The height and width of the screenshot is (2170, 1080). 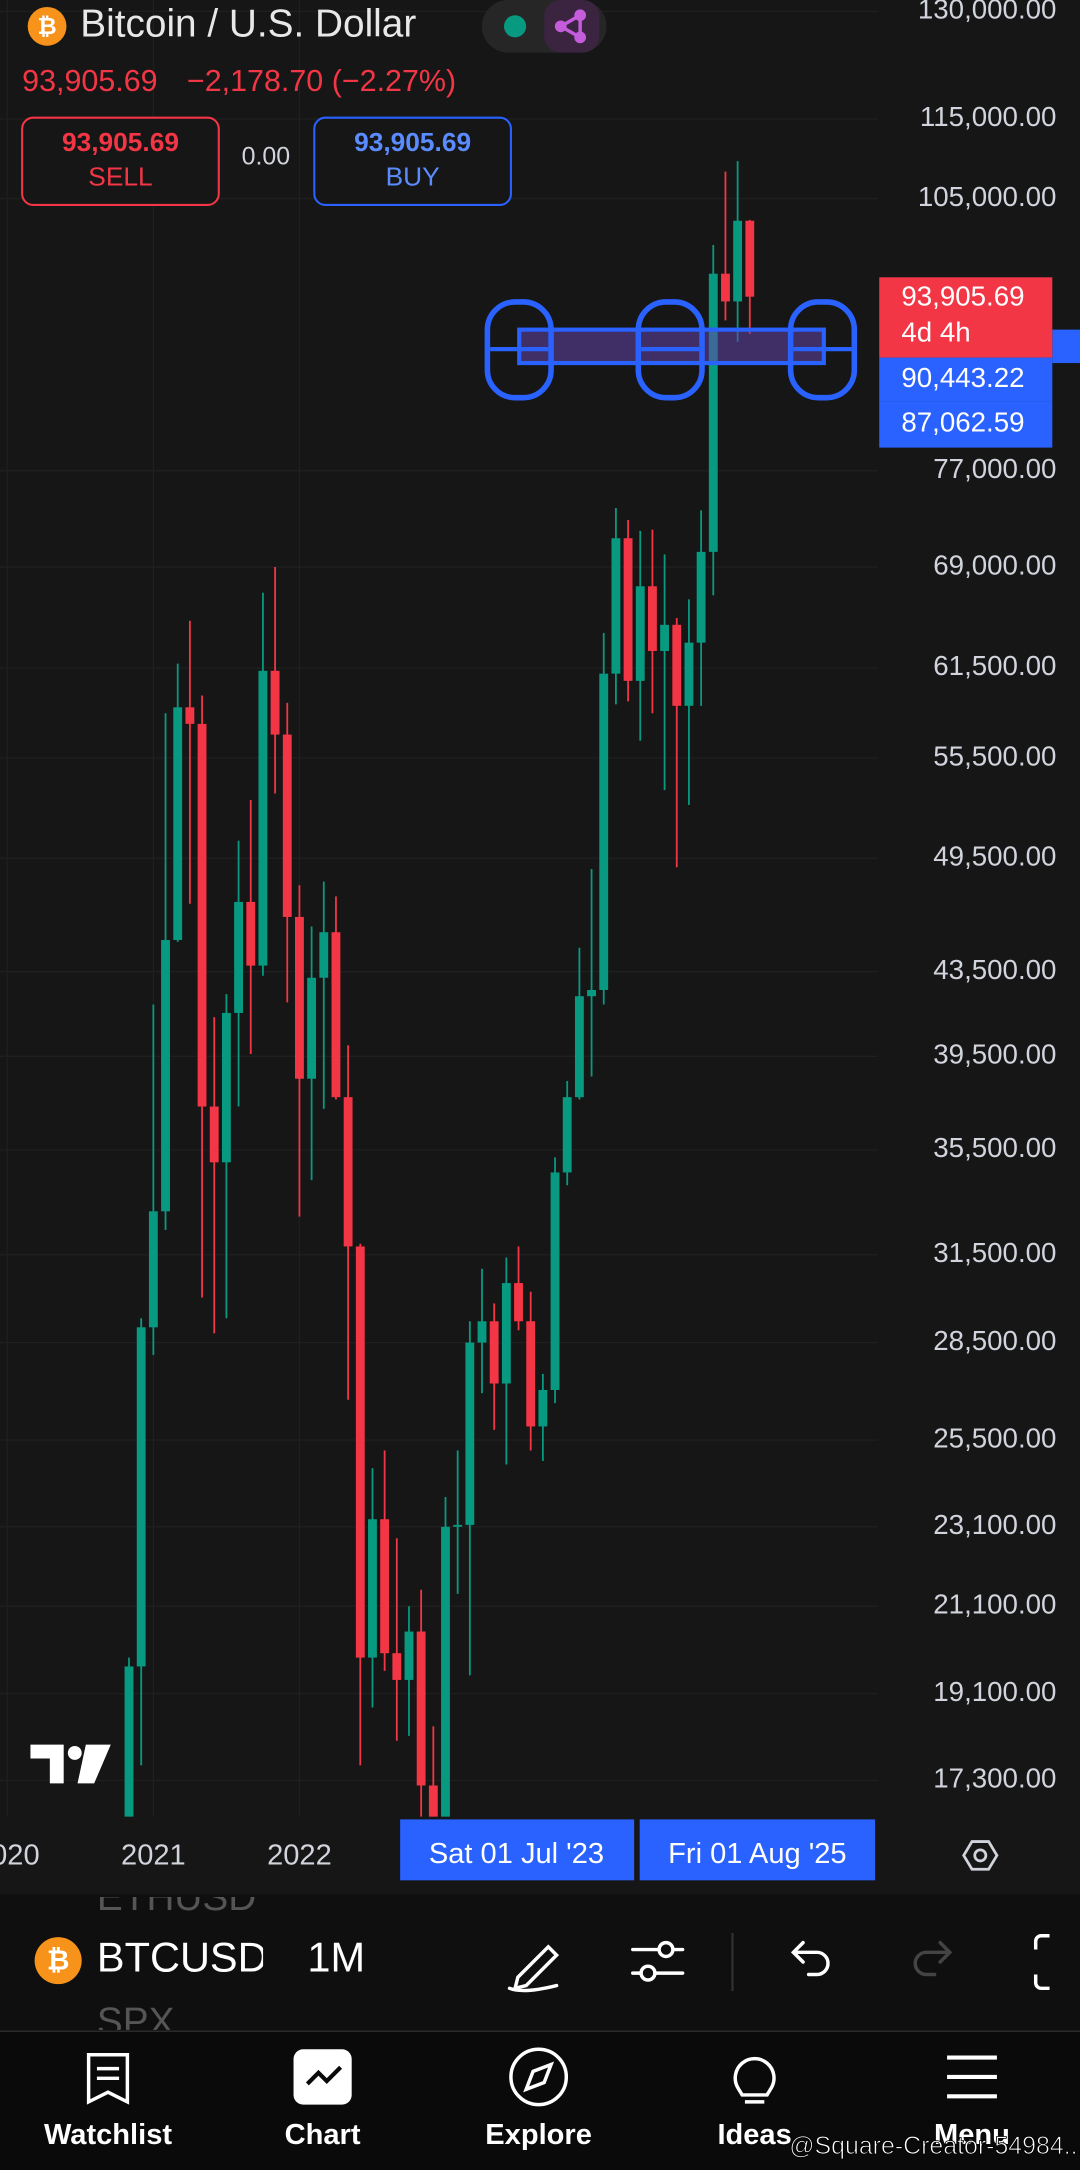 I want to click on buy-button, so click(x=412, y=161).